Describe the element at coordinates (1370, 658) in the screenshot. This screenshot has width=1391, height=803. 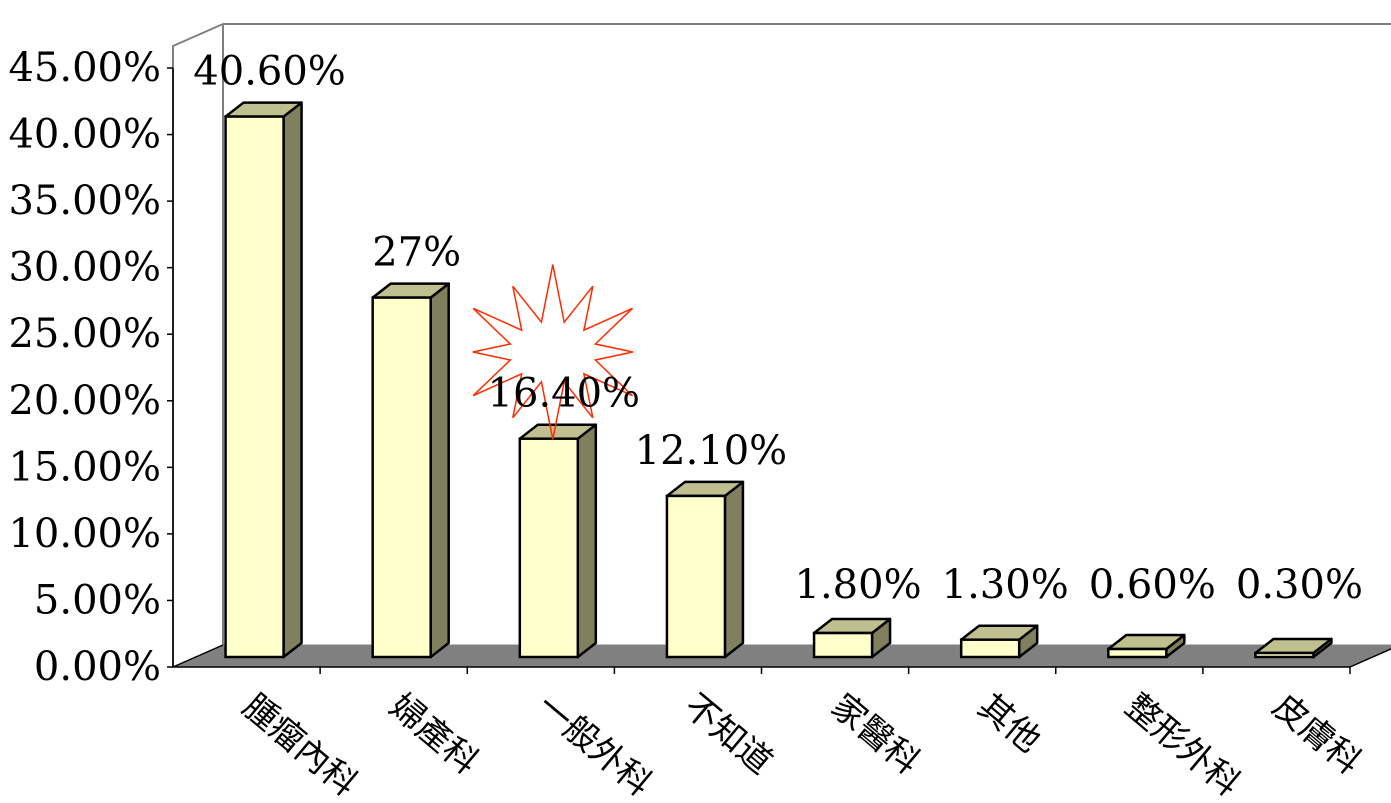
I see `floor-right-edge` at that location.